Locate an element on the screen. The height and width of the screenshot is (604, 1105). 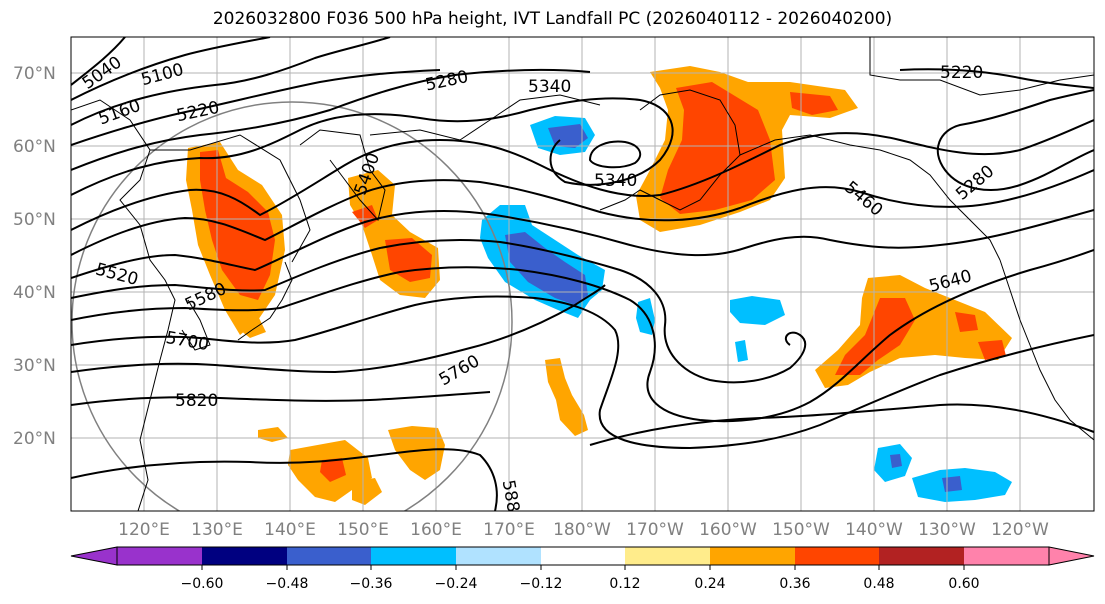
lat-label: 40°N is located at coordinates (34, 293).